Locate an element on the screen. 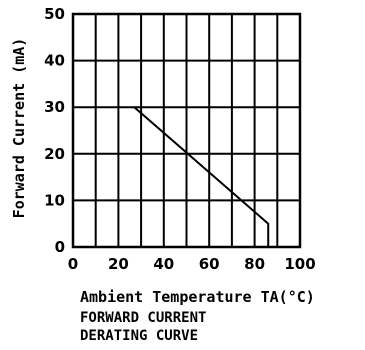 This screenshot has width=365, height=350. caption-line-1: FORWARD CURRENT is located at coordinates (143, 318).